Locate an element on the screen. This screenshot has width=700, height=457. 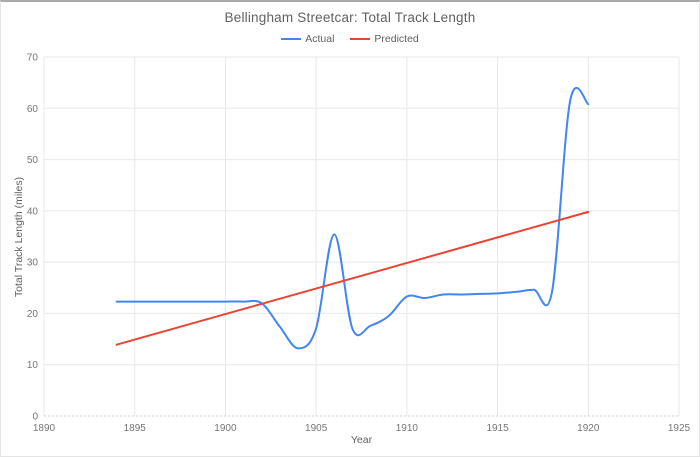
x-tick-label: 1915 is located at coordinates (497, 428).